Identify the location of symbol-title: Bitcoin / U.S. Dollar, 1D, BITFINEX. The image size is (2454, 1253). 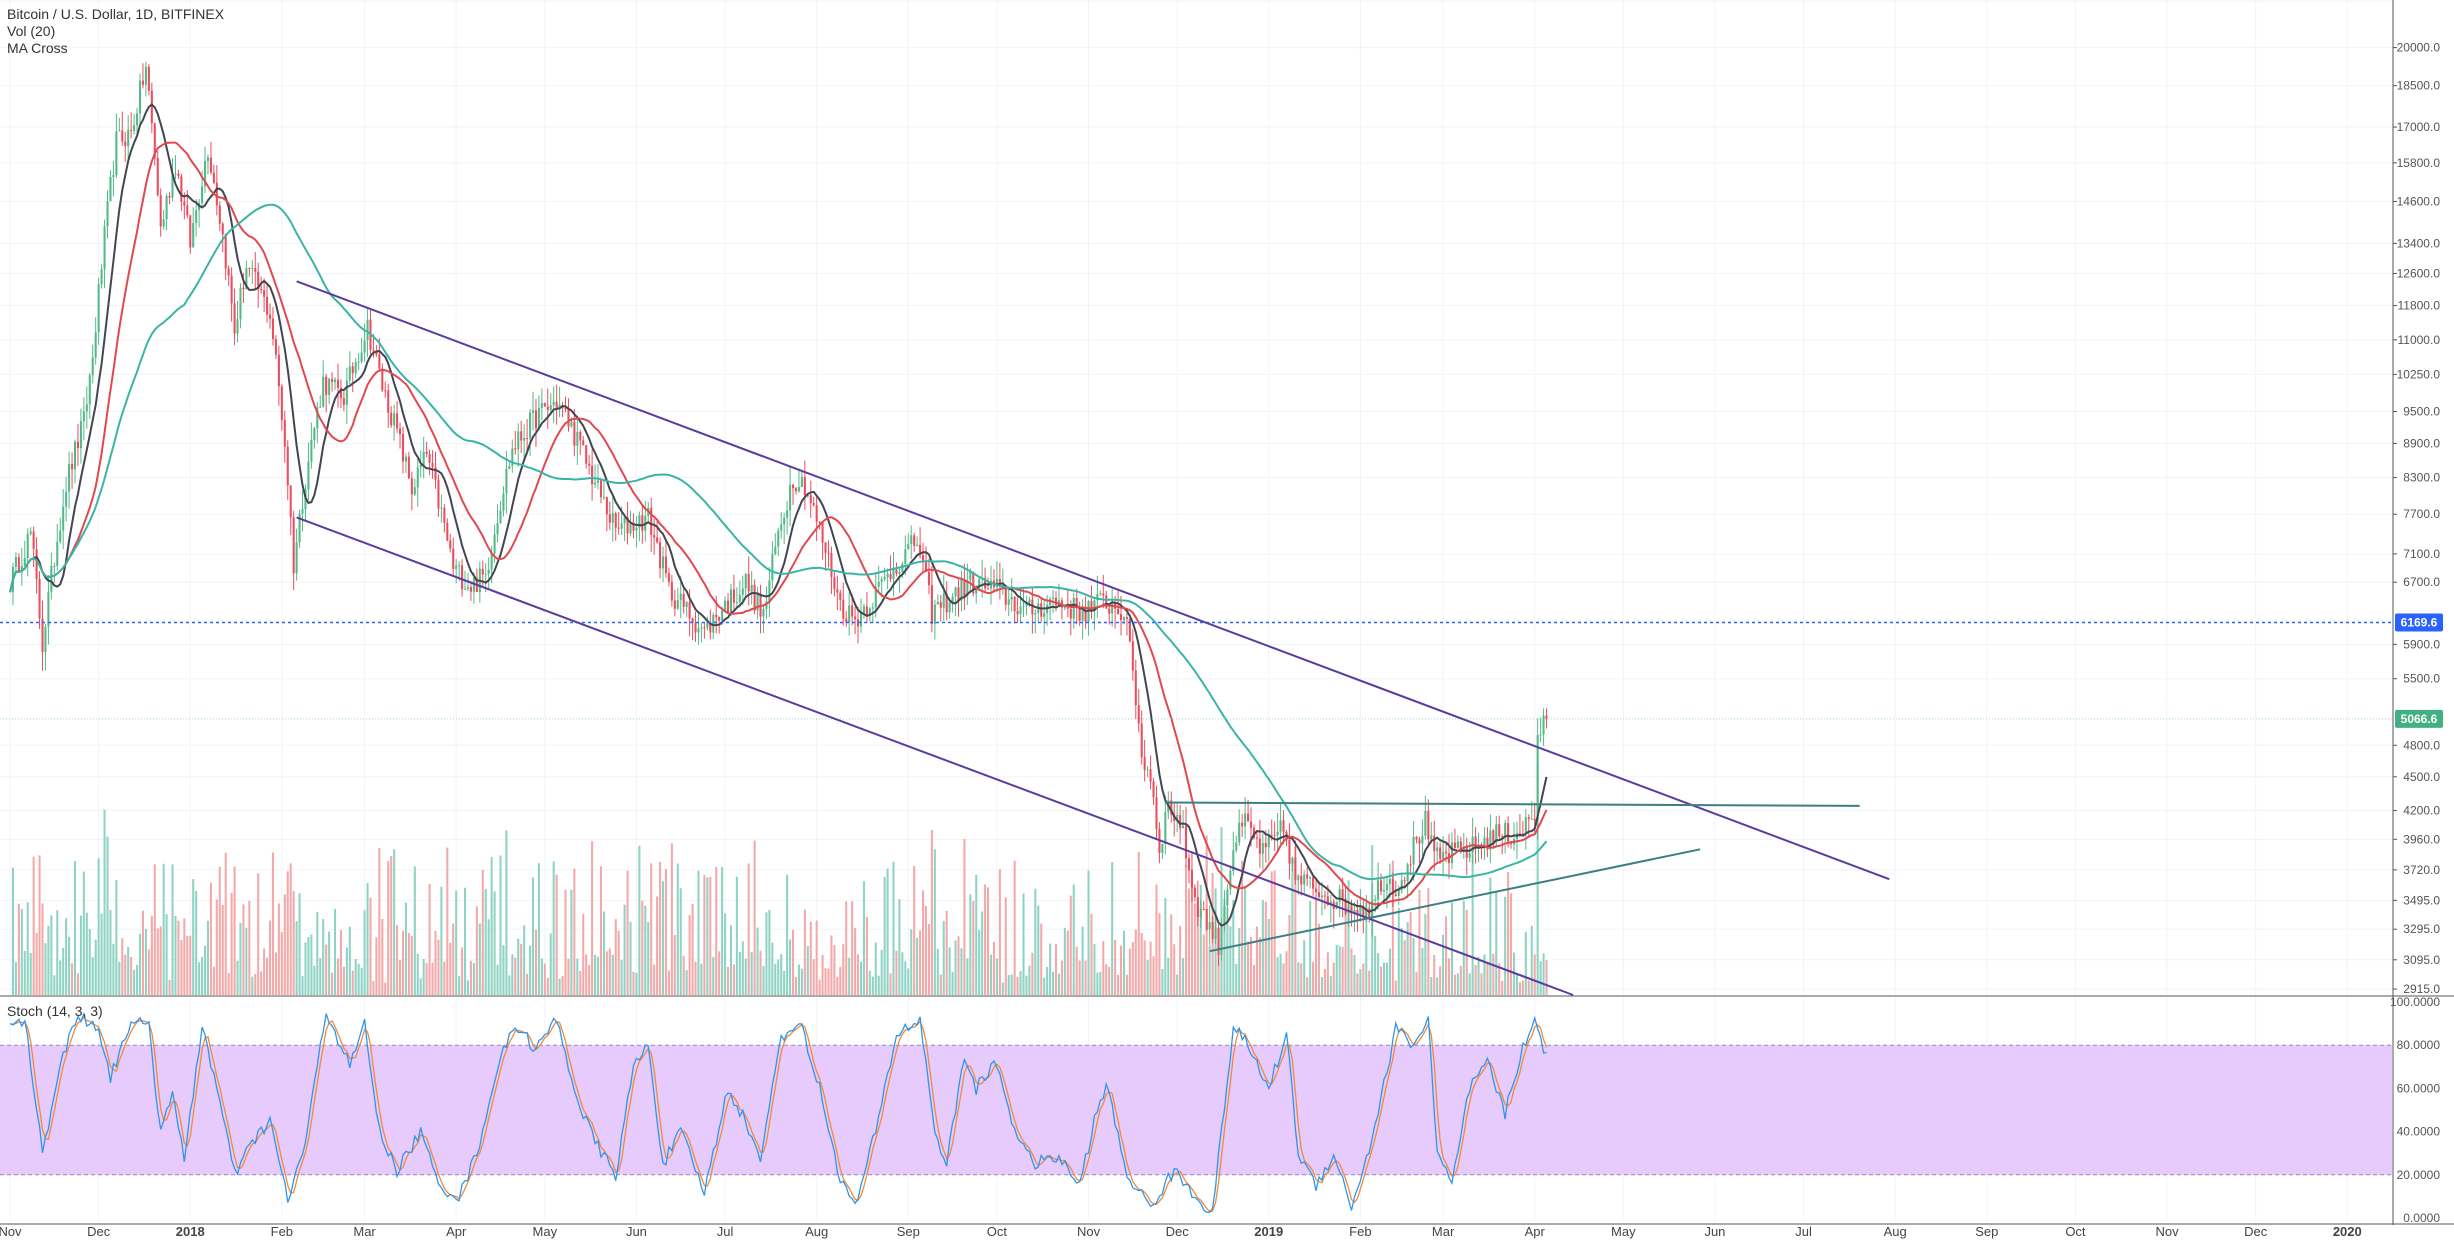
(116, 14).